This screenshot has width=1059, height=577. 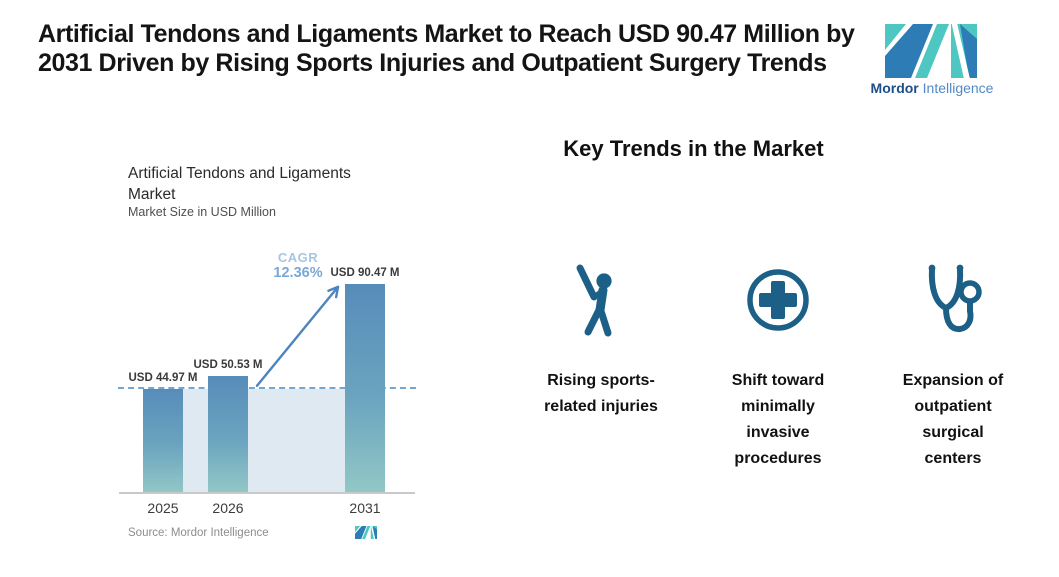 What do you see at coordinates (778, 300) in the screenshot?
I see `medical-cross-icon` at bounding box center [778, 300].